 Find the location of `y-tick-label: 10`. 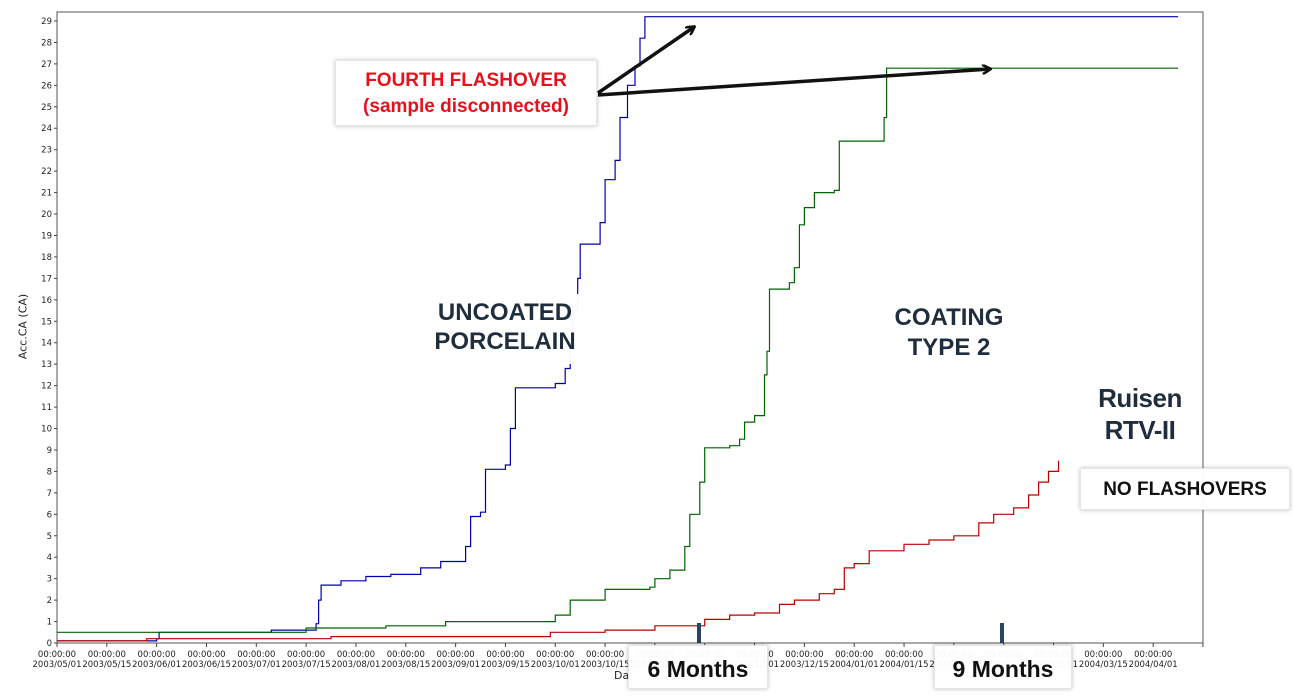

y-tick-label: 10 is located at coordinates (46, 430).